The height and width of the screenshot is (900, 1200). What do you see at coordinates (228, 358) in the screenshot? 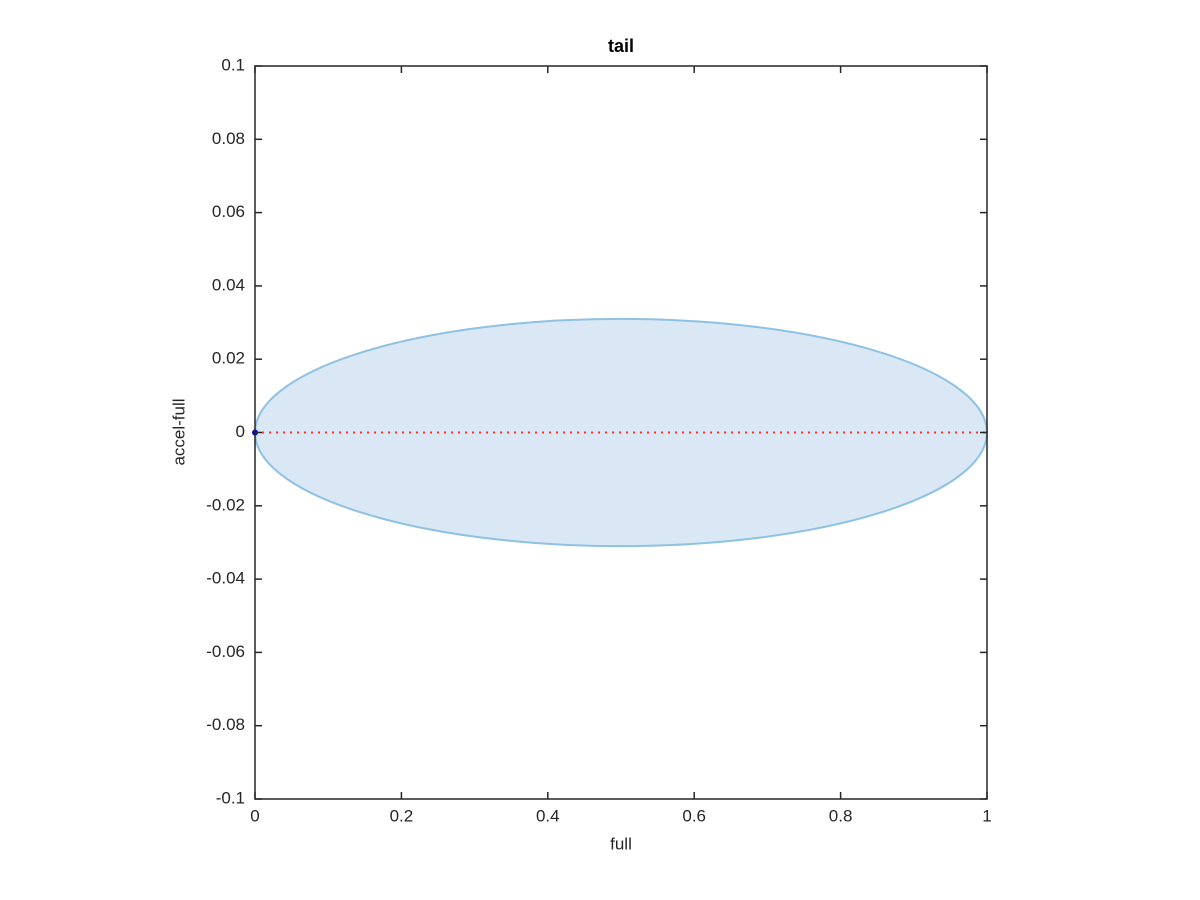
I see `y-tick-label: 0.02` at bounding box center [228, 358].